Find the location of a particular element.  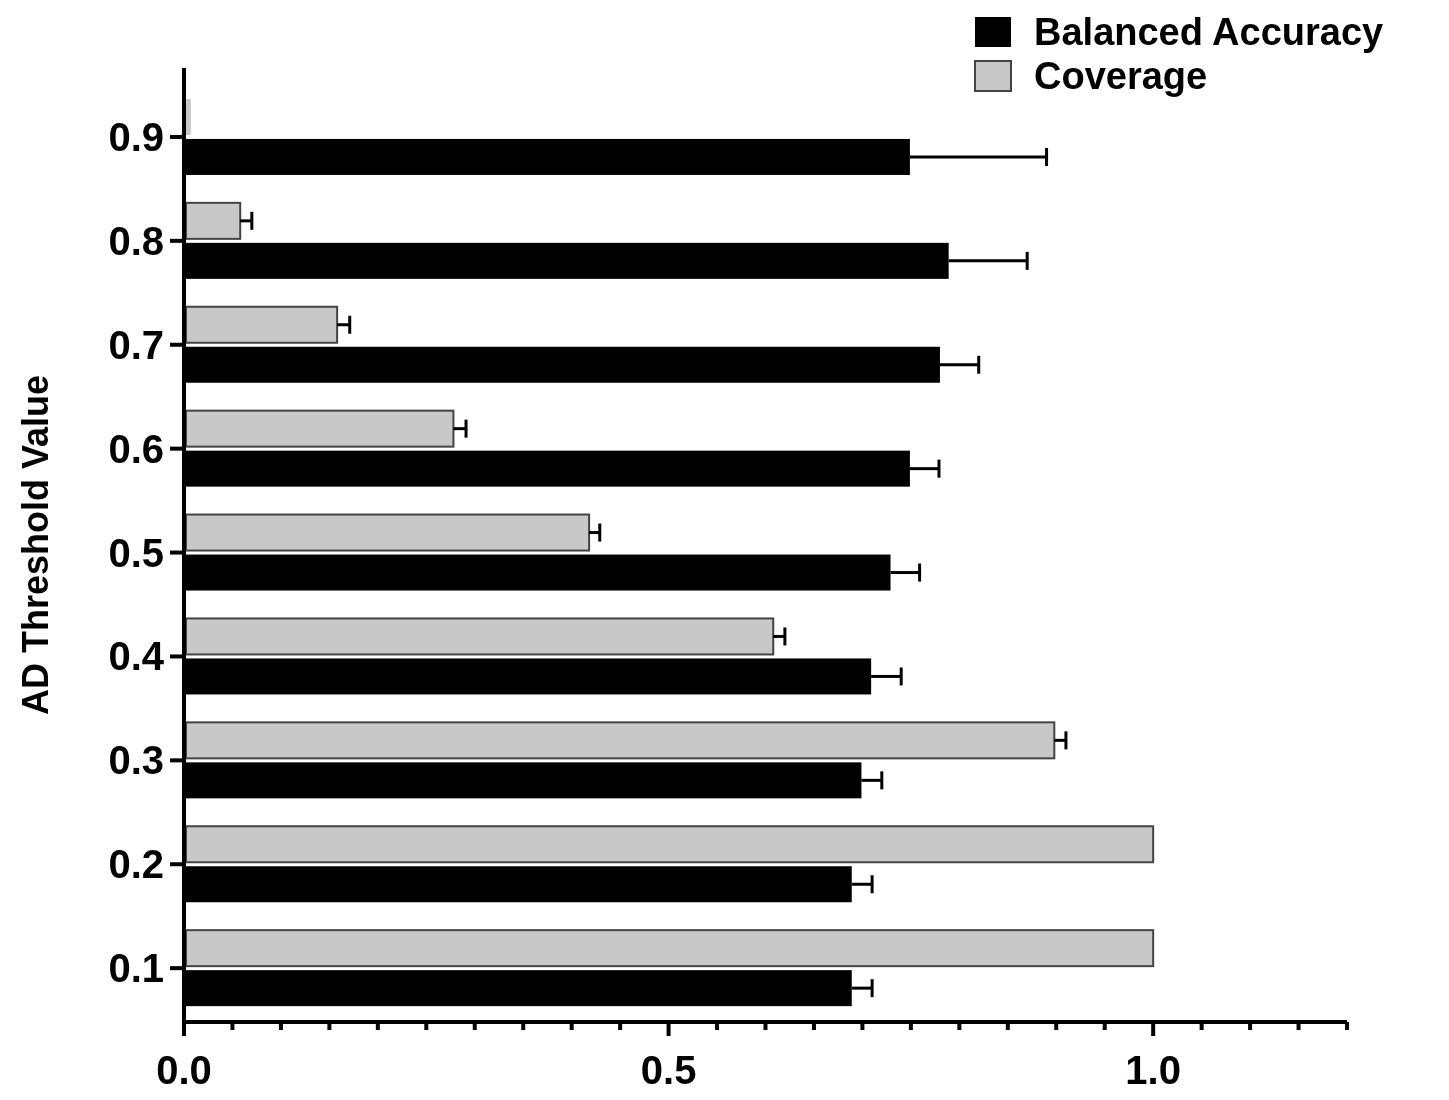

y-tick-label: 0.2 is located at coordinates (136, 864).